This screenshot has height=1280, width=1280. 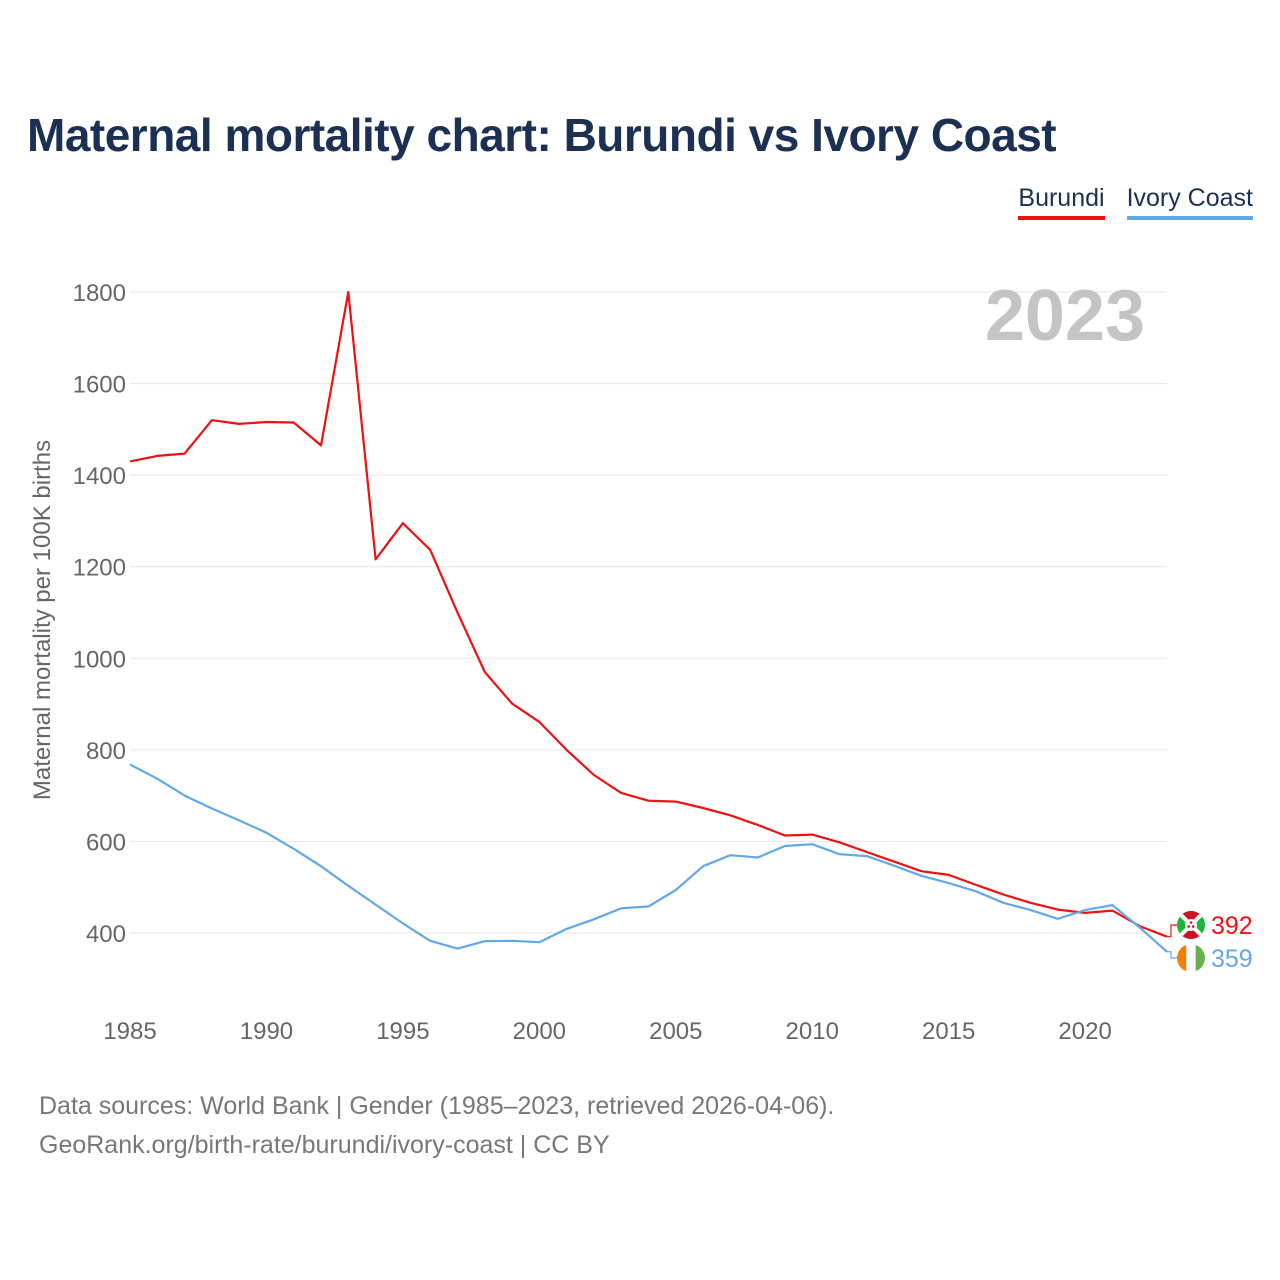 I want to click on x-tick-label: 2005, so click(x=675, y=1031).